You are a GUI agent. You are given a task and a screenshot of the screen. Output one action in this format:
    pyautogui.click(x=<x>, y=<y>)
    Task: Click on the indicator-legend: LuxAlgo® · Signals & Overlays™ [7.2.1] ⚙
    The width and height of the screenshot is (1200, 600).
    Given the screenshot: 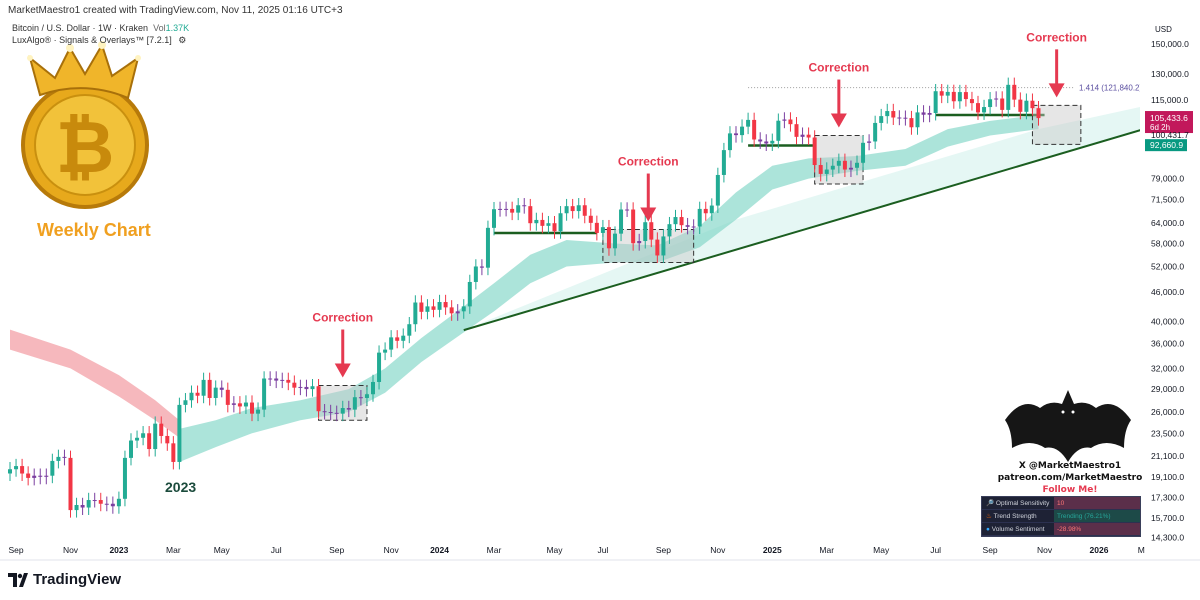 What is the action you would take?
    pyautogui.click(x=99, y=40)
    